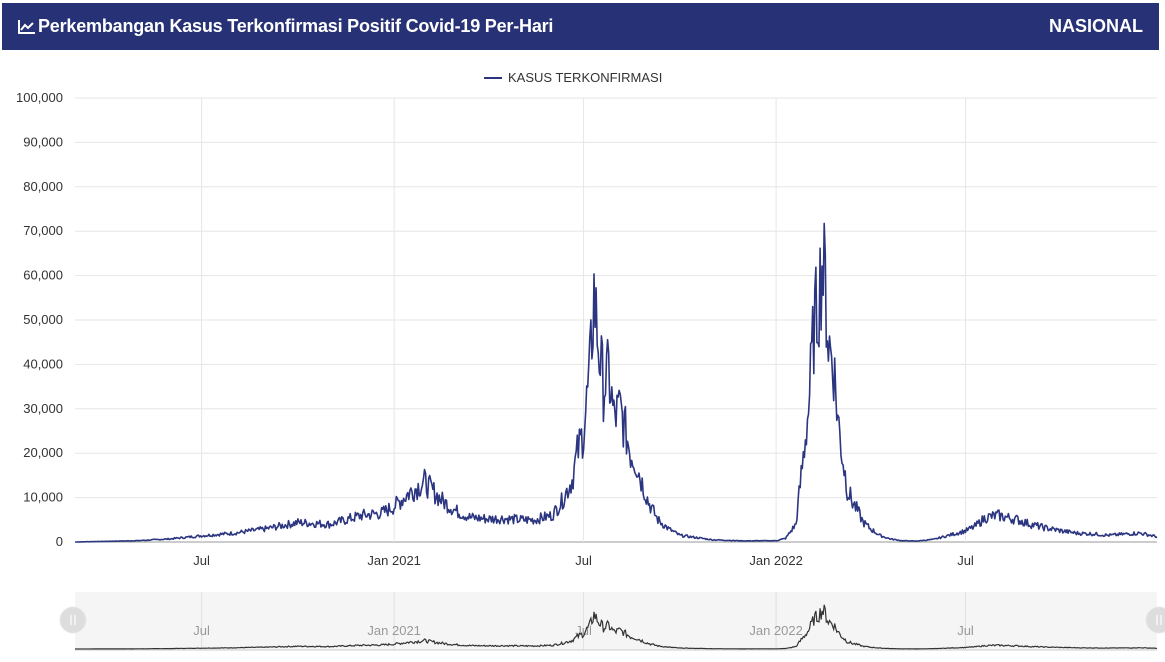  I want to click on y-tick-label: 50,000, so click(43, 319).